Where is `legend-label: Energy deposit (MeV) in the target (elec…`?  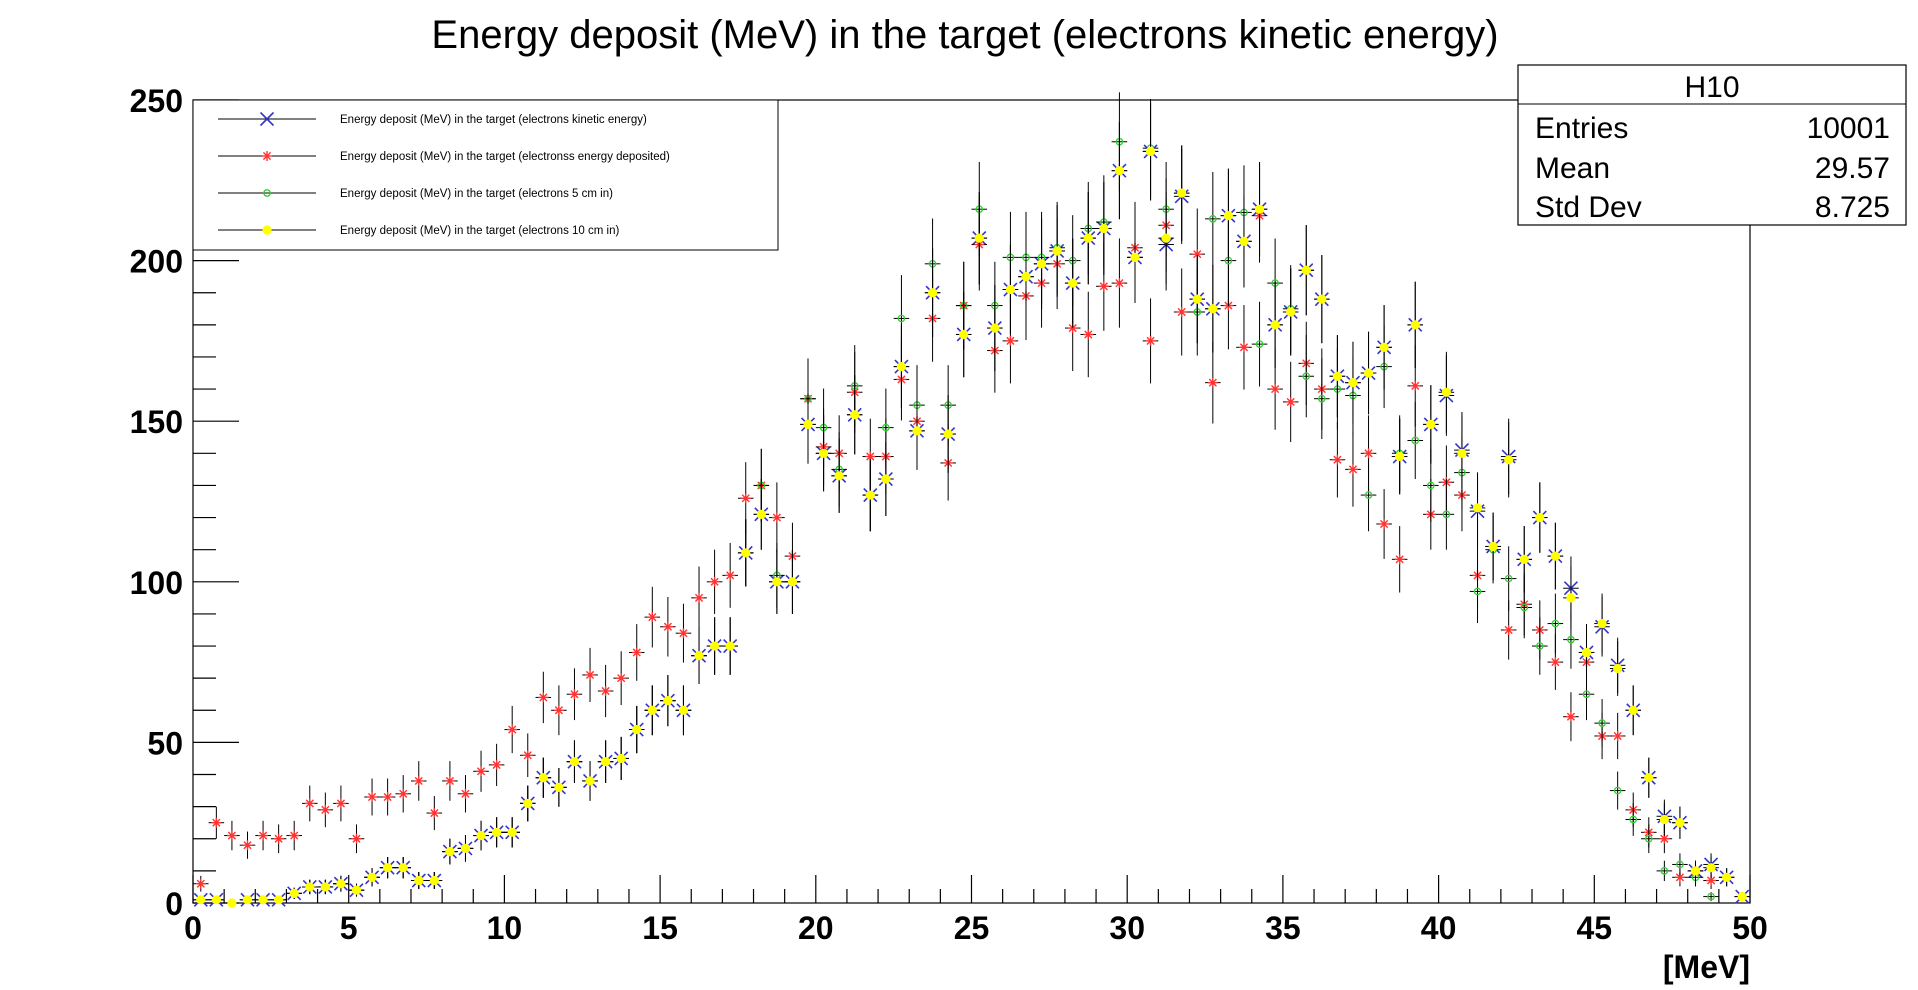
legend-label: Energy deposit (MeV) in the target (elec… is located at coordinates (505, 157).